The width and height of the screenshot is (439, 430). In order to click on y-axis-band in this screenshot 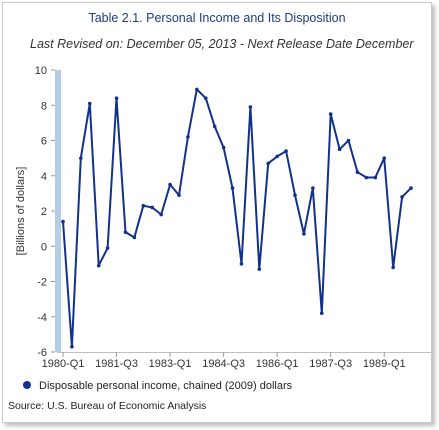, I will do `click(58, 211)`.